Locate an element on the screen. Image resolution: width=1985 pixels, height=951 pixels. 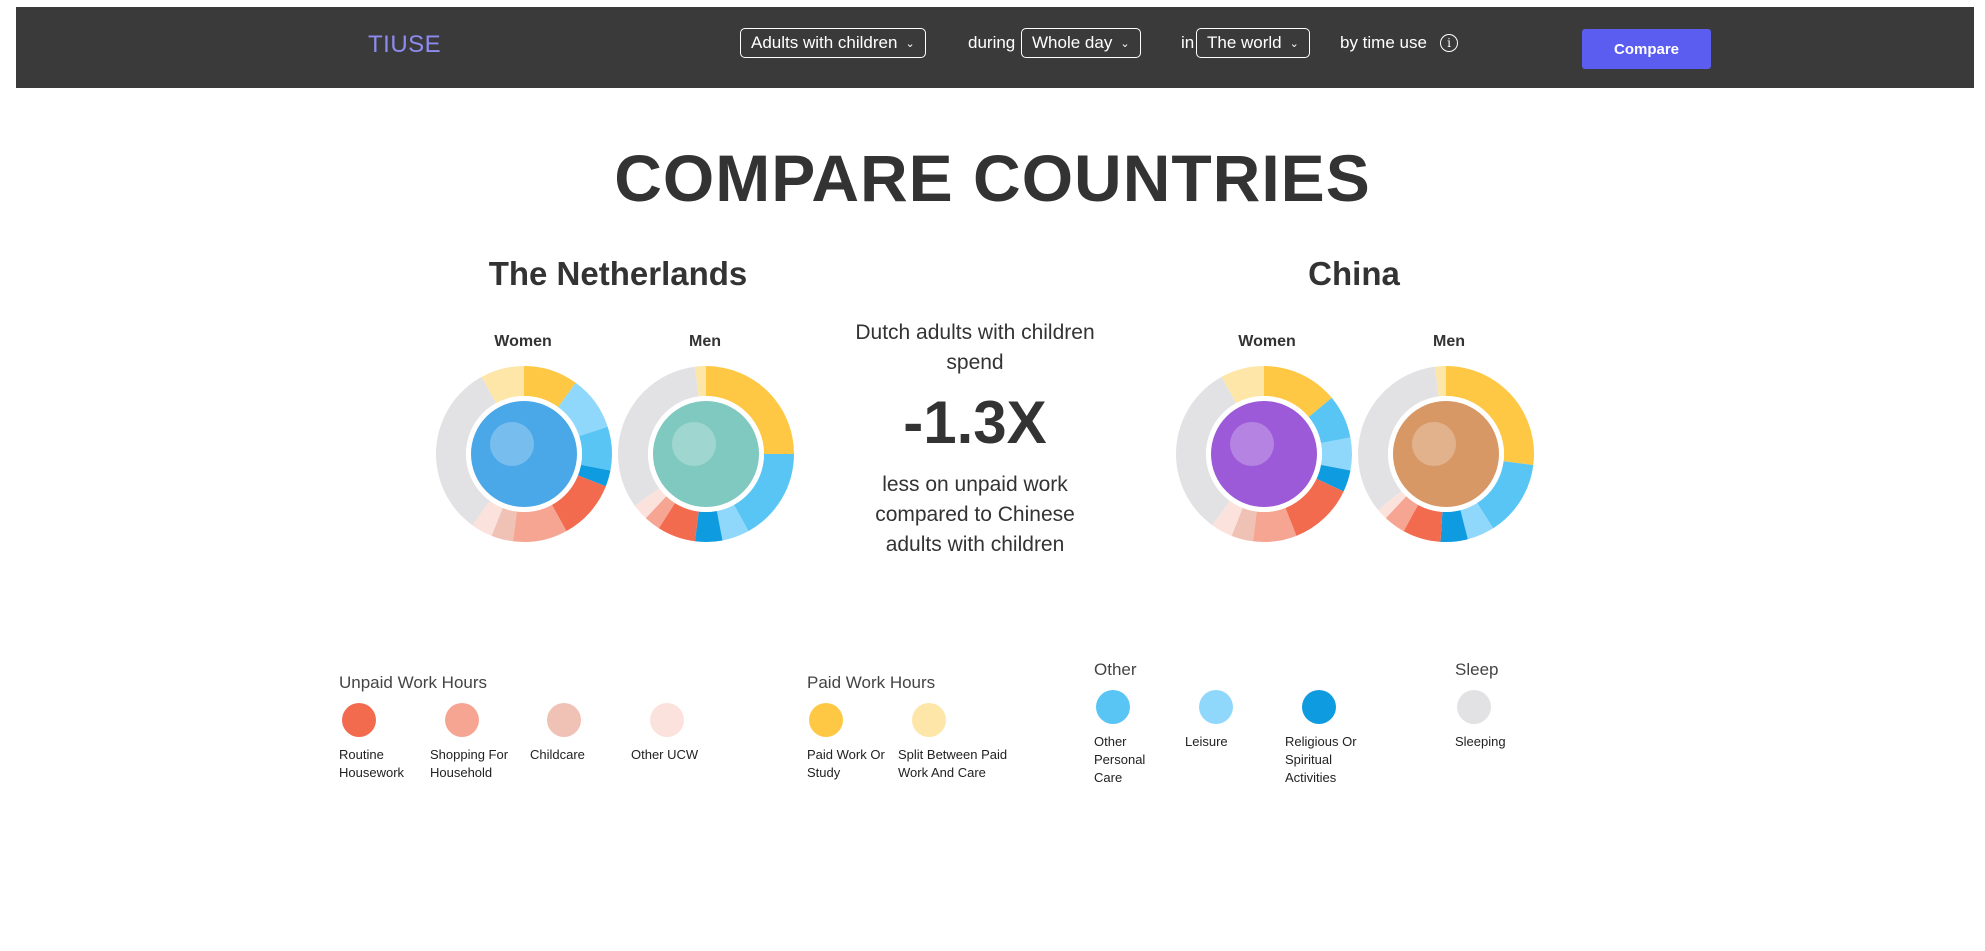
comparison-value: -1.3X is located at coordinates (975, 422).